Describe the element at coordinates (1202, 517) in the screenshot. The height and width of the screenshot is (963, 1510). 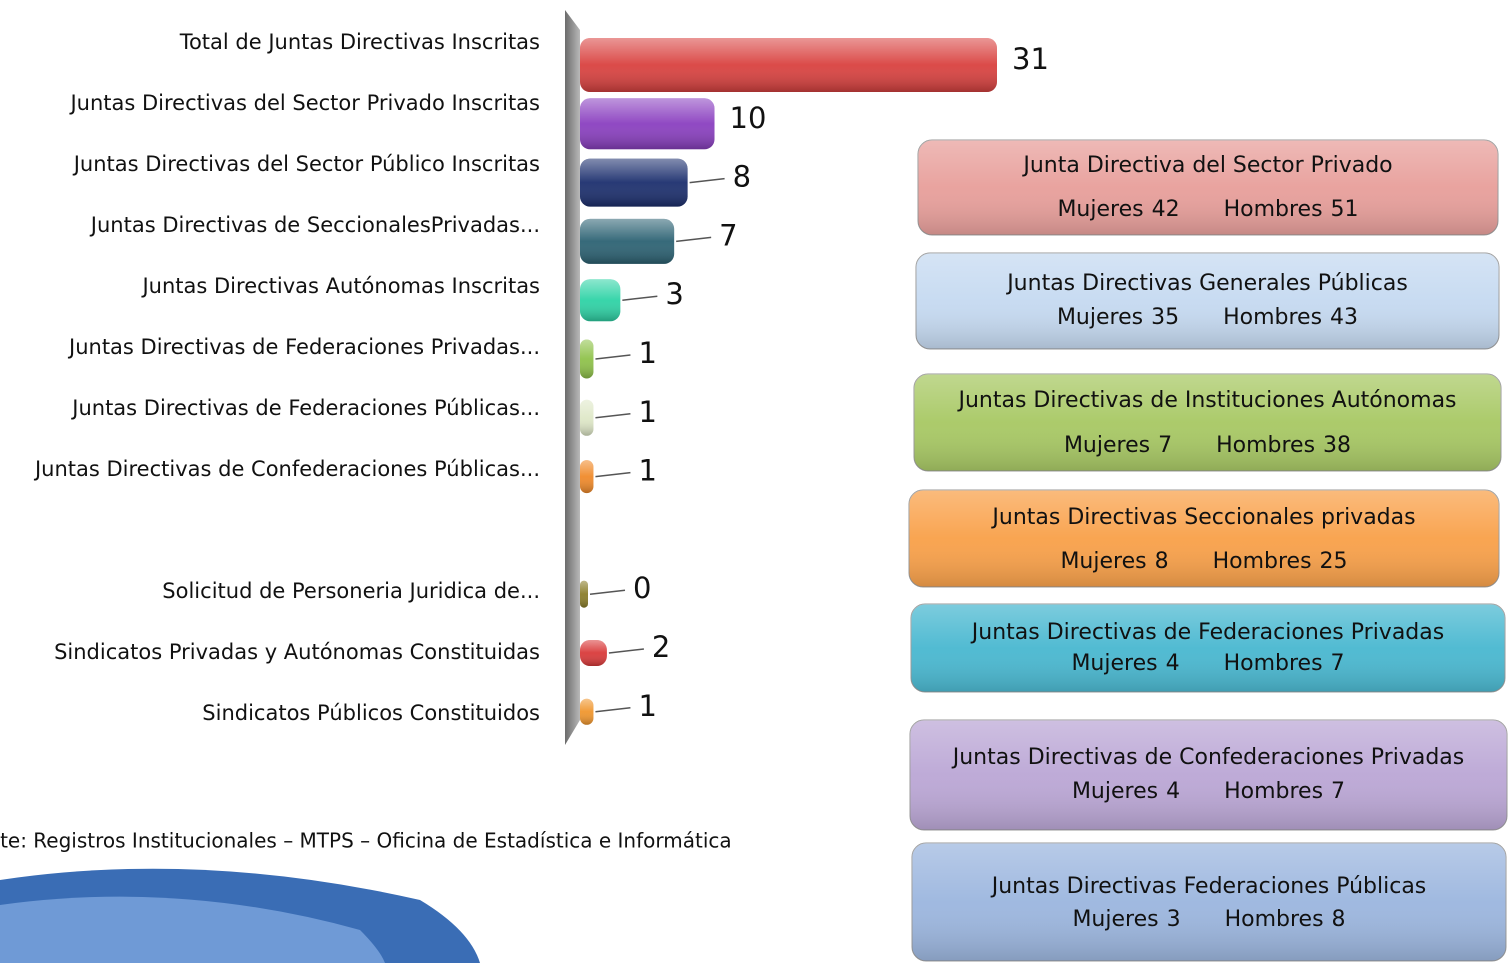
I see `box-title: Juntas Directivas Seccionales privadas` at that location.